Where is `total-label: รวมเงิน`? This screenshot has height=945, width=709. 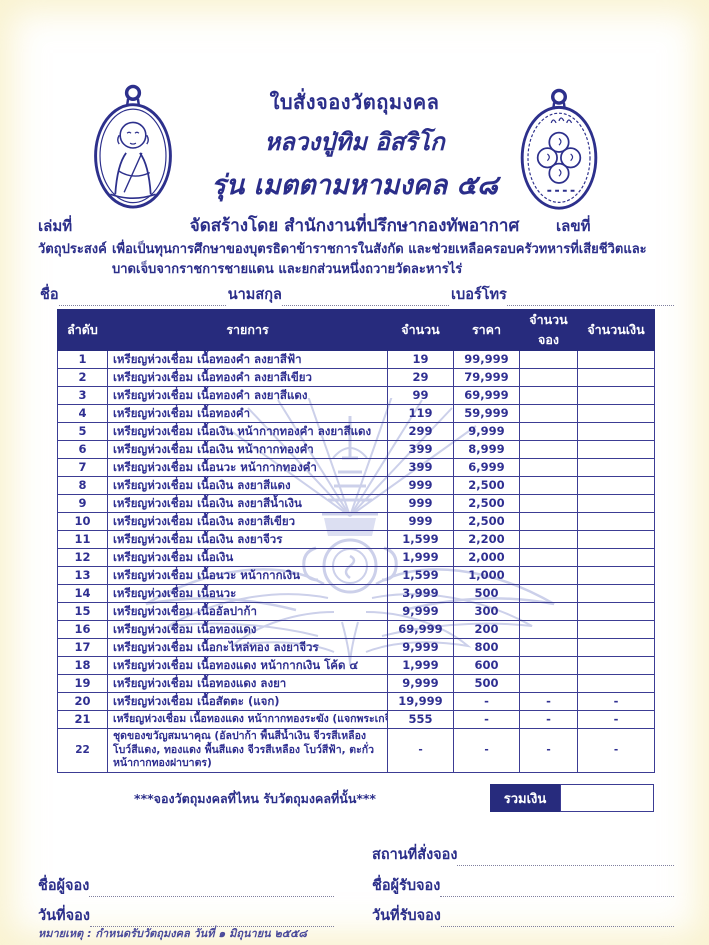 total-label: รวมเงิน is located at coordinates (525, 798).